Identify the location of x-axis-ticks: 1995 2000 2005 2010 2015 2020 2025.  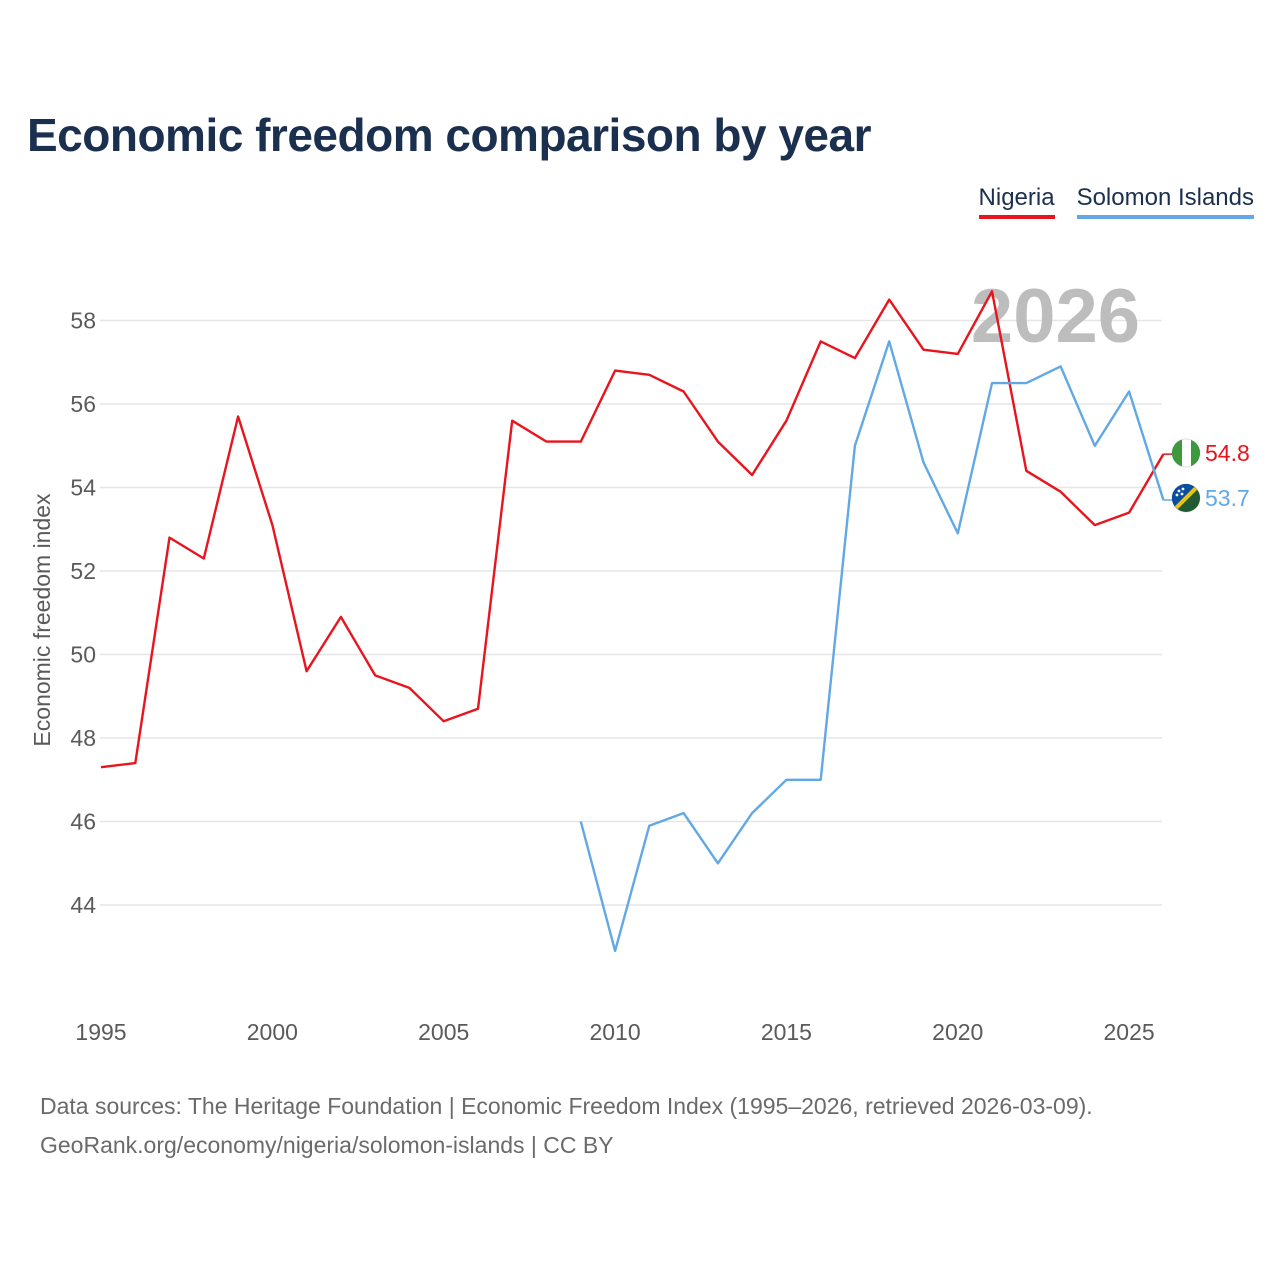
(614, 1032).